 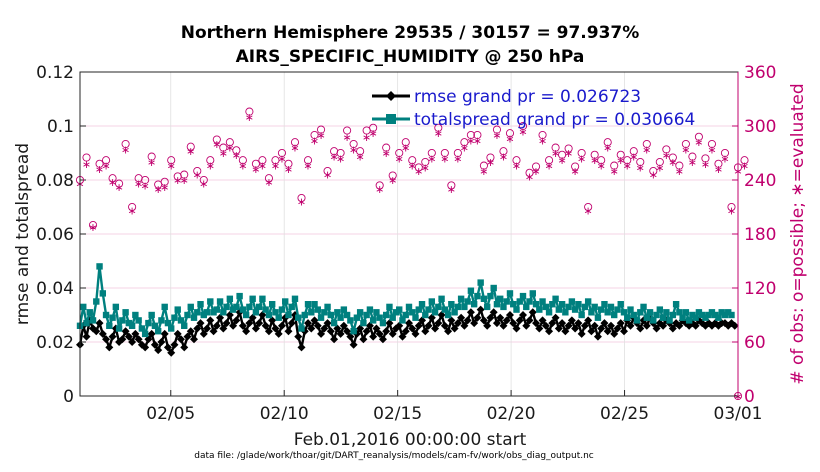 What do you see at coordinates (170, 414) in the screenshot?
I see `x-tick-label: 02/05` at bounding box center [170, 414].